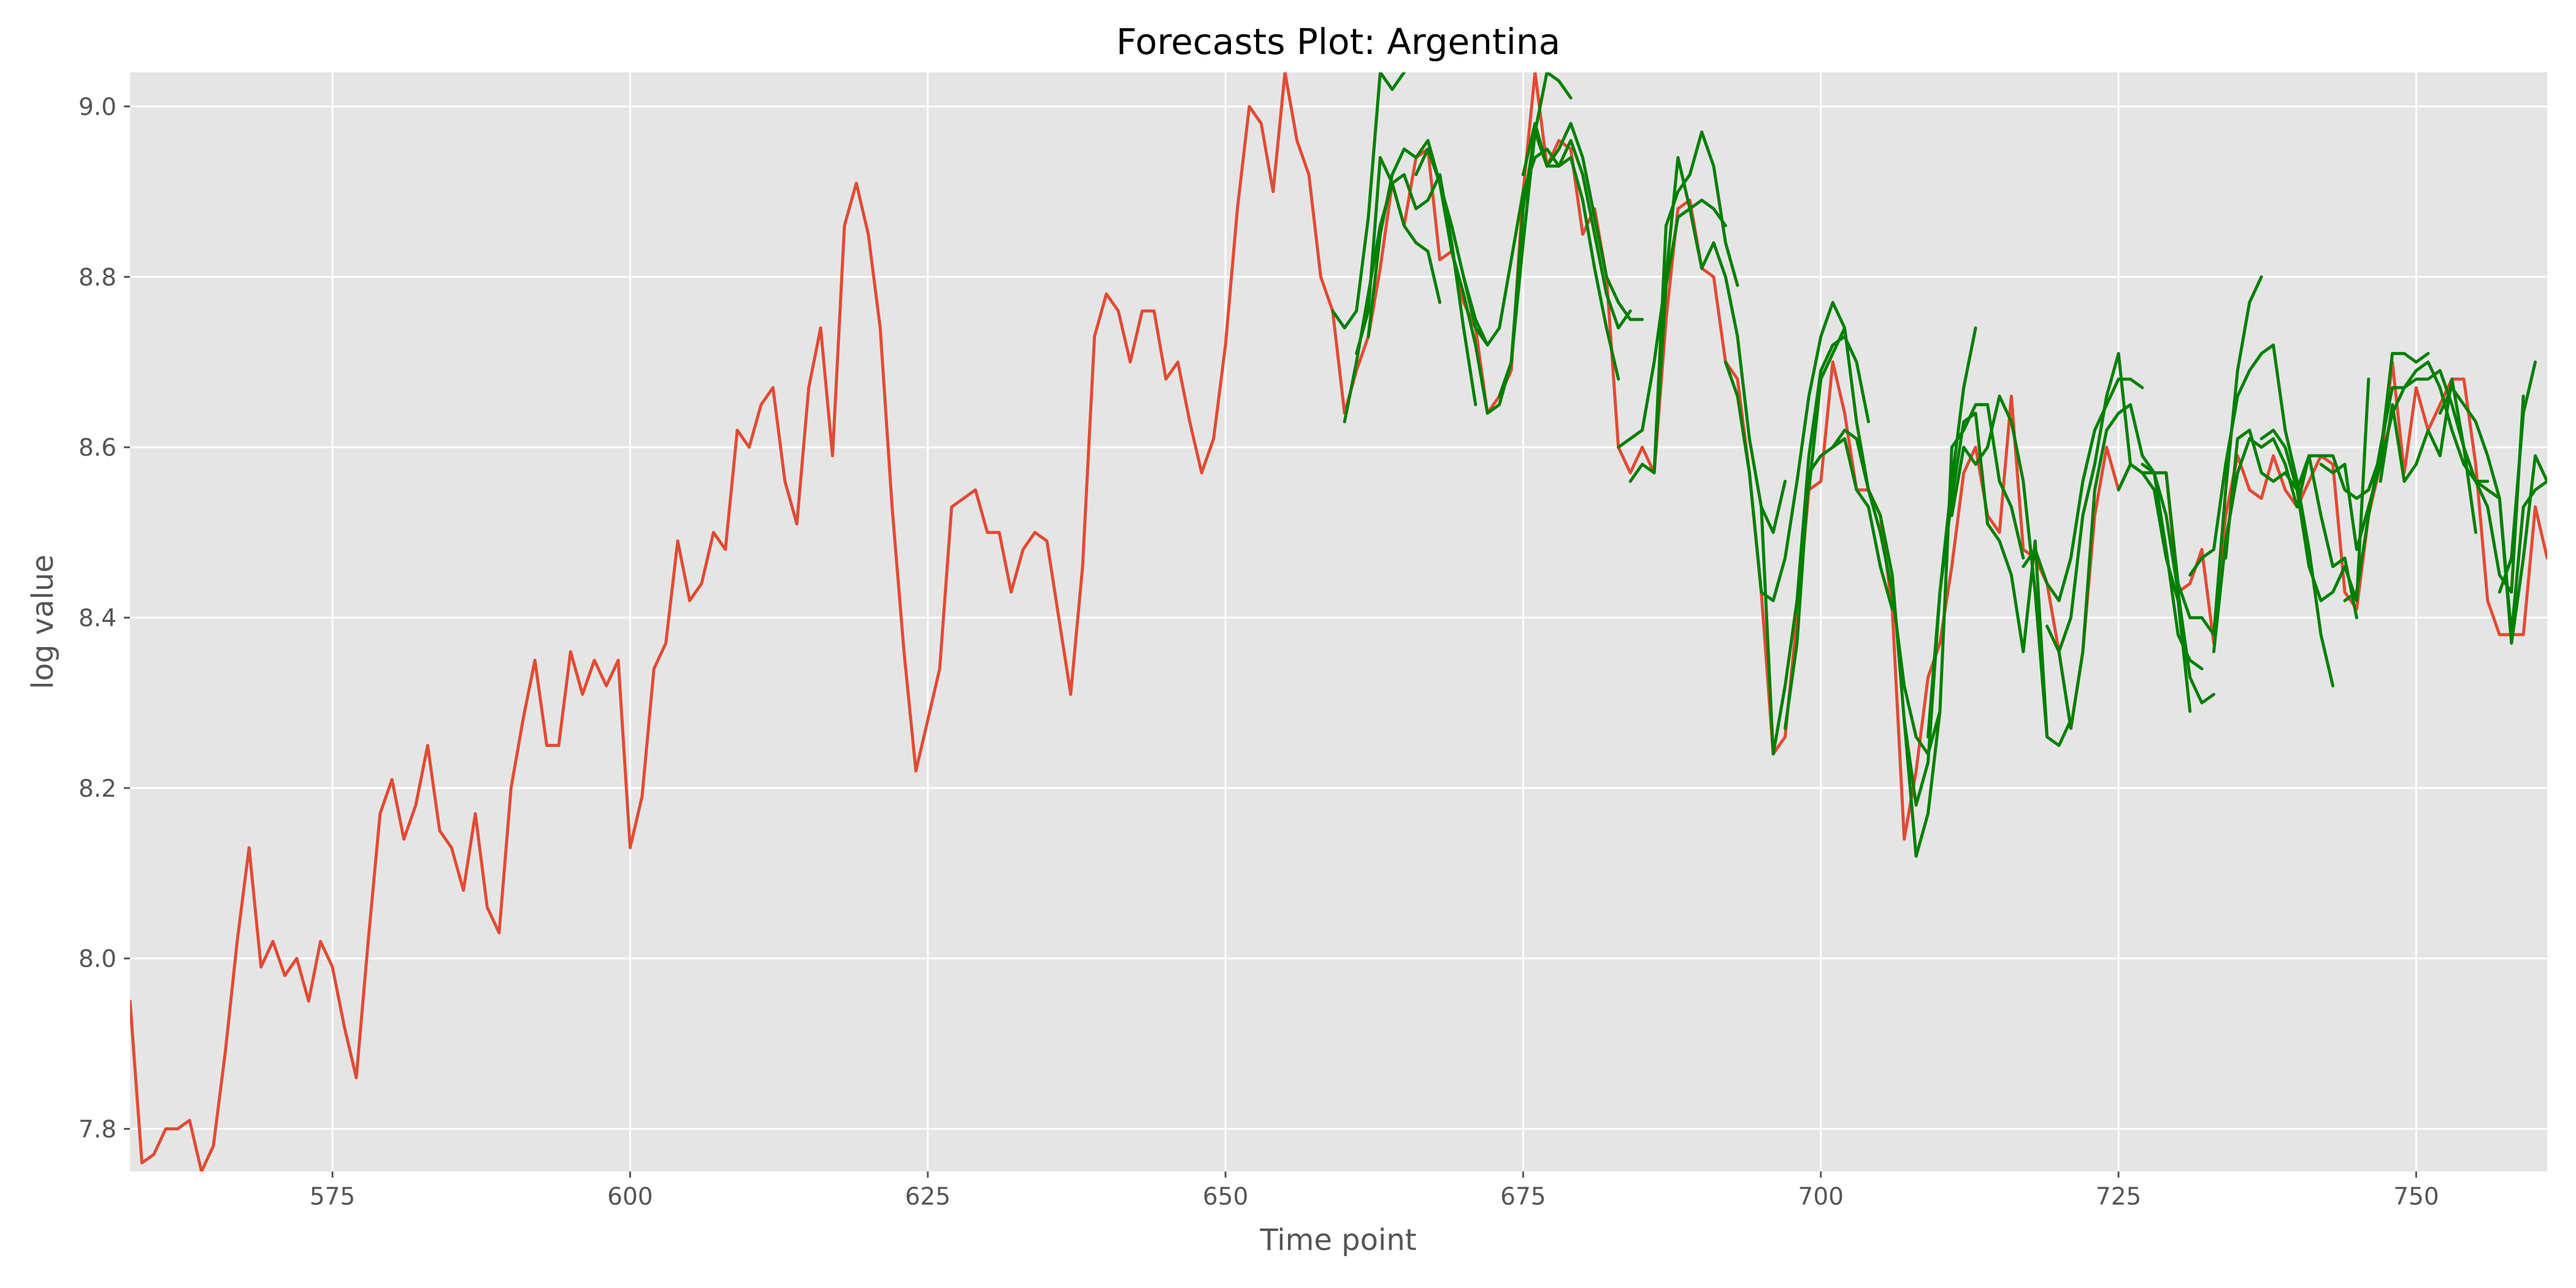  I want to click on x-axis-label: Time point, so click(1337, 1240).